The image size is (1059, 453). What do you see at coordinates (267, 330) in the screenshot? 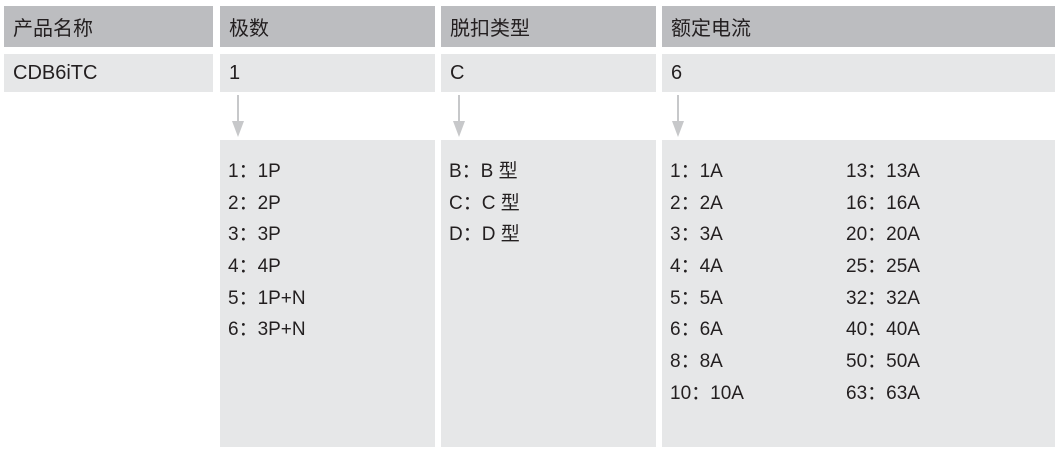
I see `list-item: 6：3P+N` at bounding box center [267, 330].